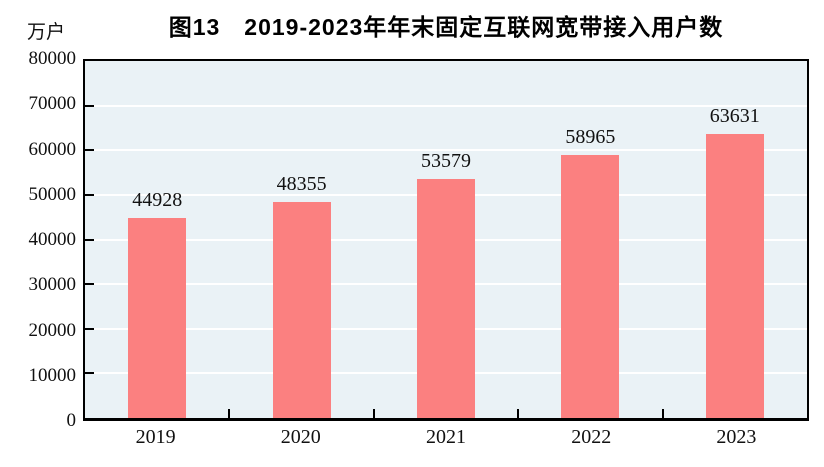 This screenshot has width=824, height=467. Describe the element at coordinates (52, 149) in the screenshot. I see `y-axis-tick-label: 60000` at that location.